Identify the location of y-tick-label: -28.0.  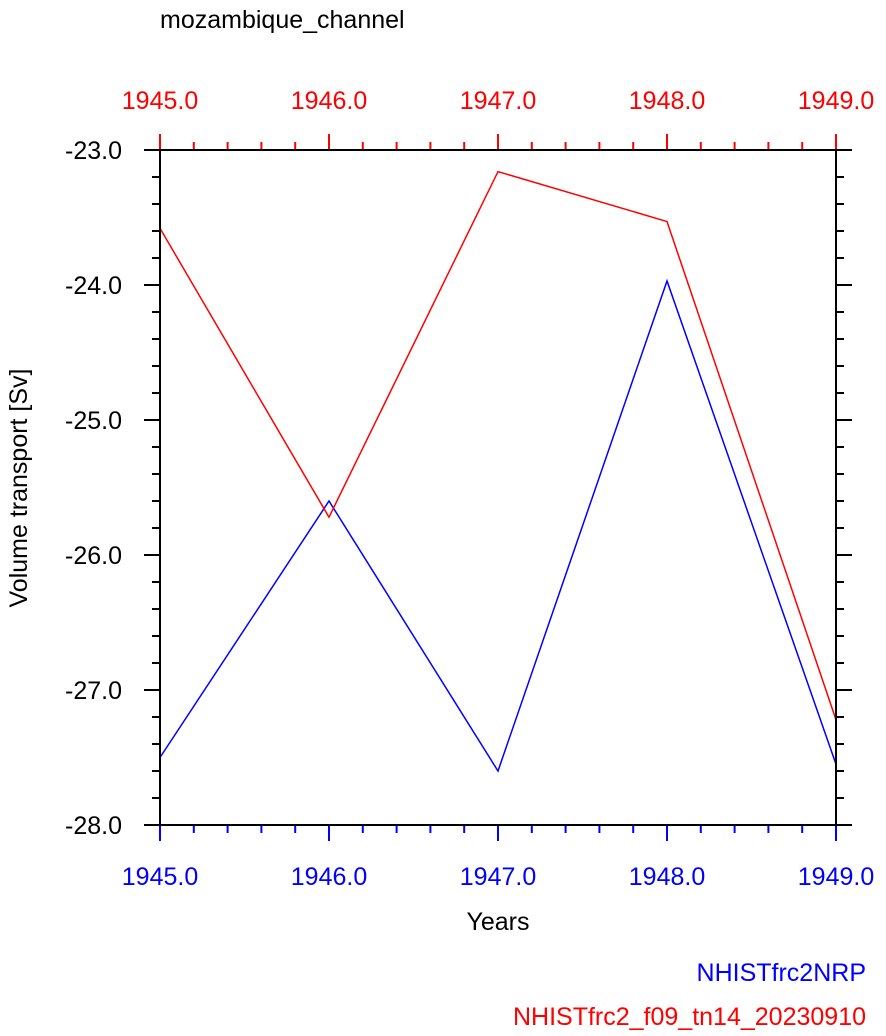
(93, 826).